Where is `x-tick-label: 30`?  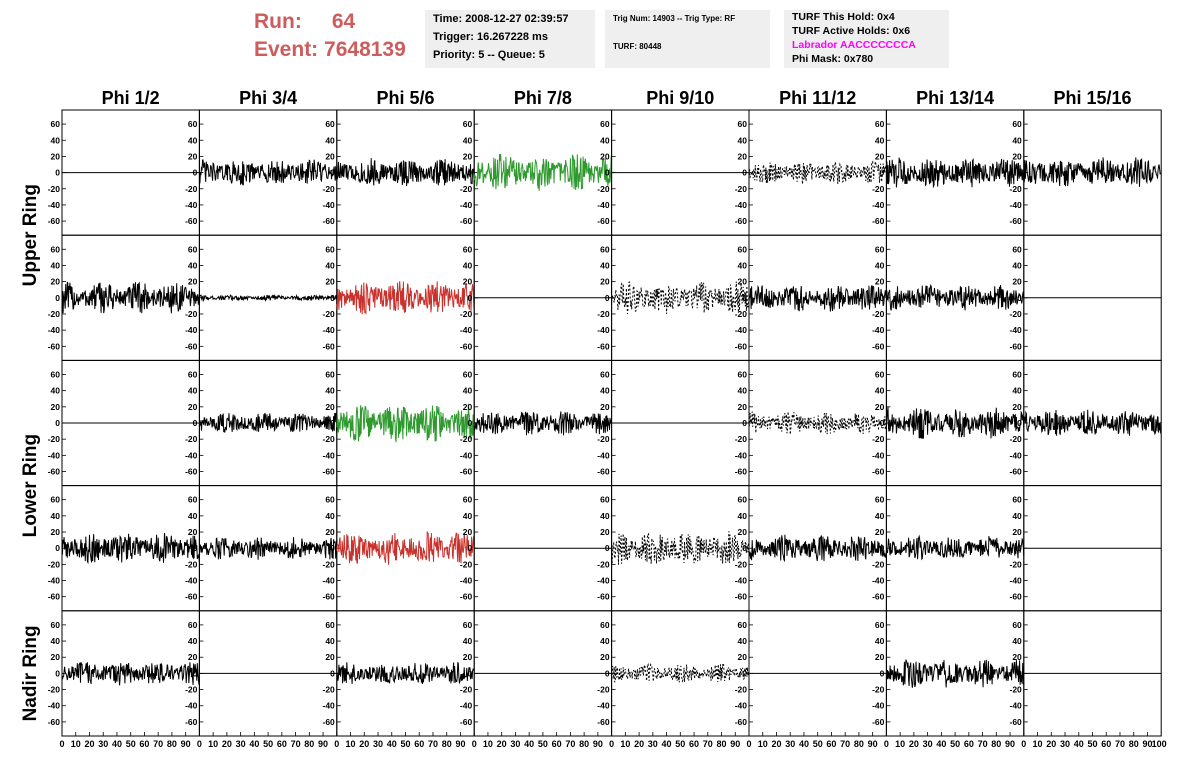
x-tick-label: 30 is located at coordinates (378, 744).